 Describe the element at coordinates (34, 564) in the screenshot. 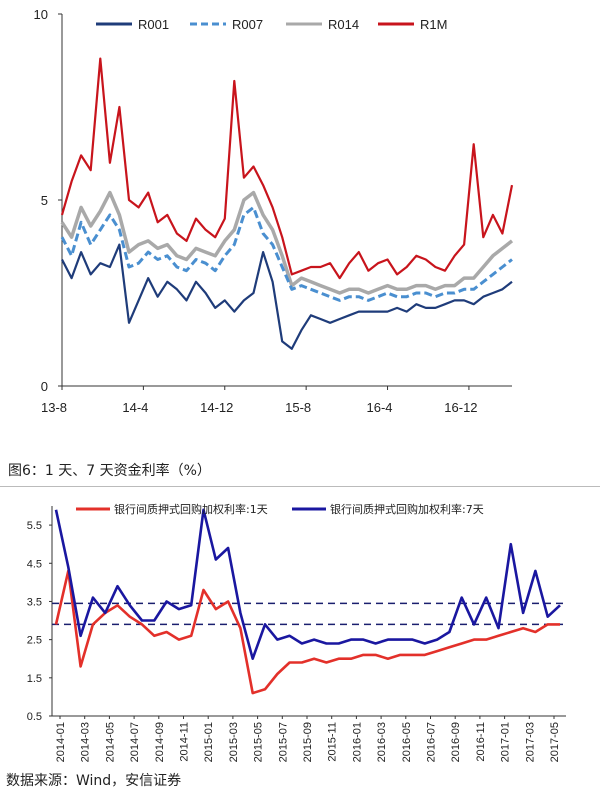

I see `y-tick-label-2: 4.5` at that location.